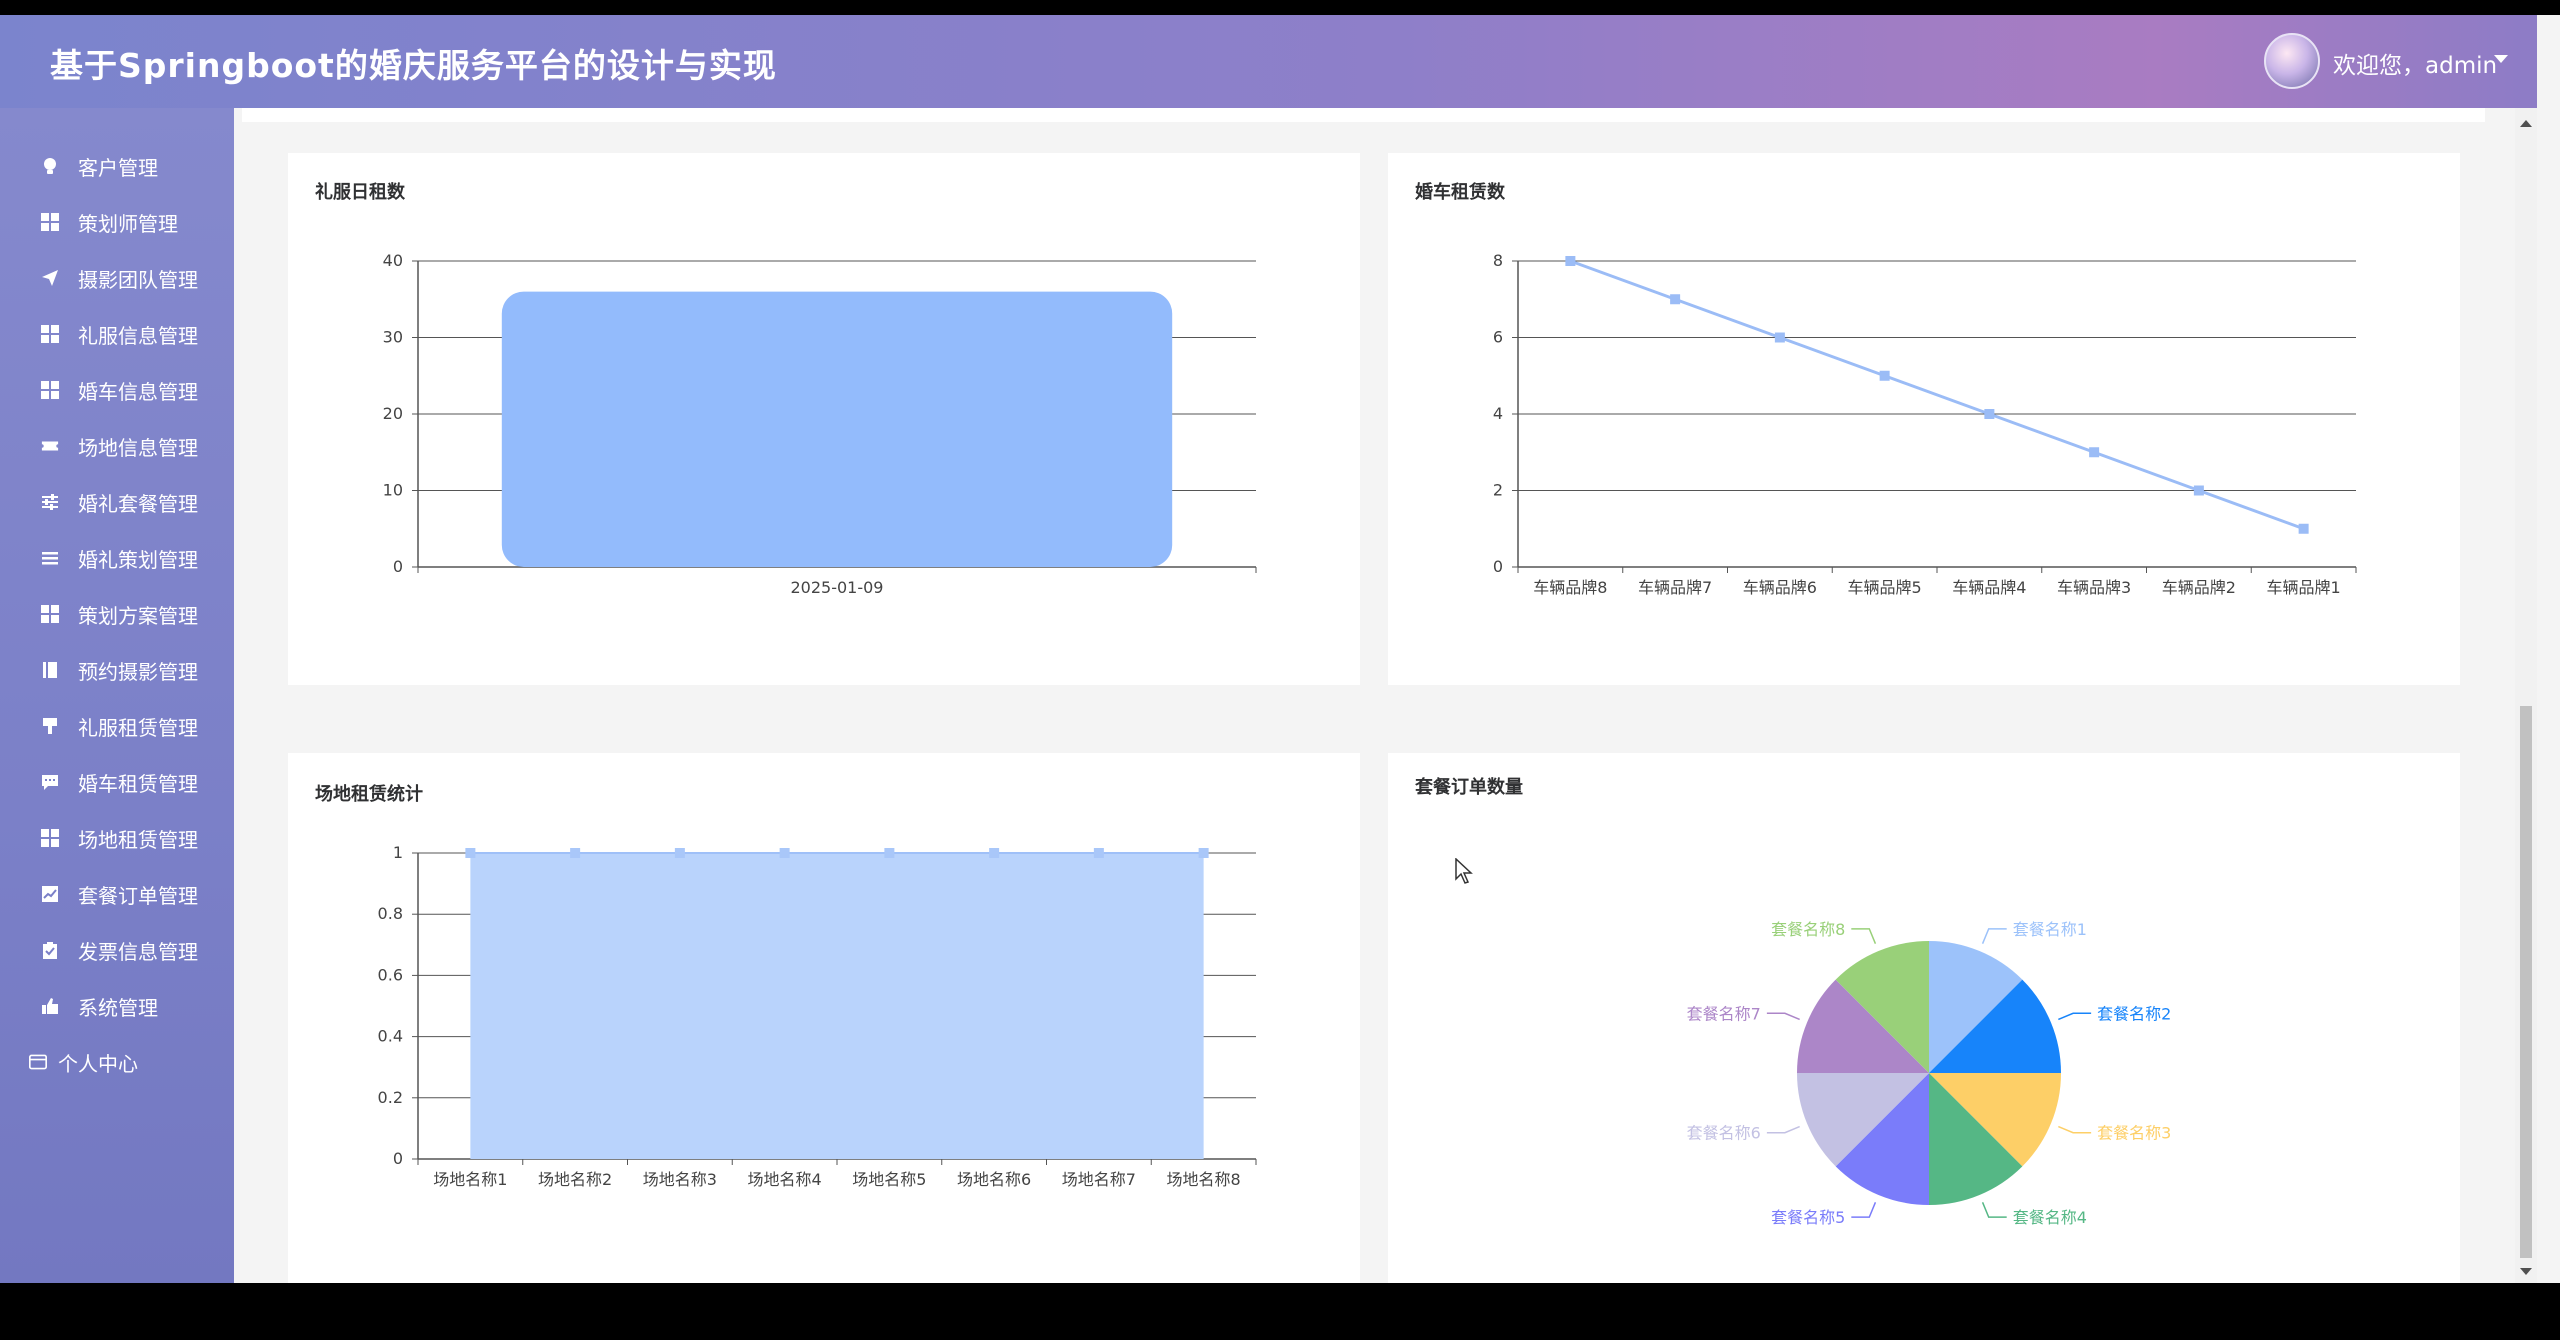 Image resolution: width=2560 pixels, height=1340 pixels. What do you see at coordinates (2050, 1217) in the screenshot?
I see `pie-label: 套餐名称4` at bounding box center [2050, 1217].